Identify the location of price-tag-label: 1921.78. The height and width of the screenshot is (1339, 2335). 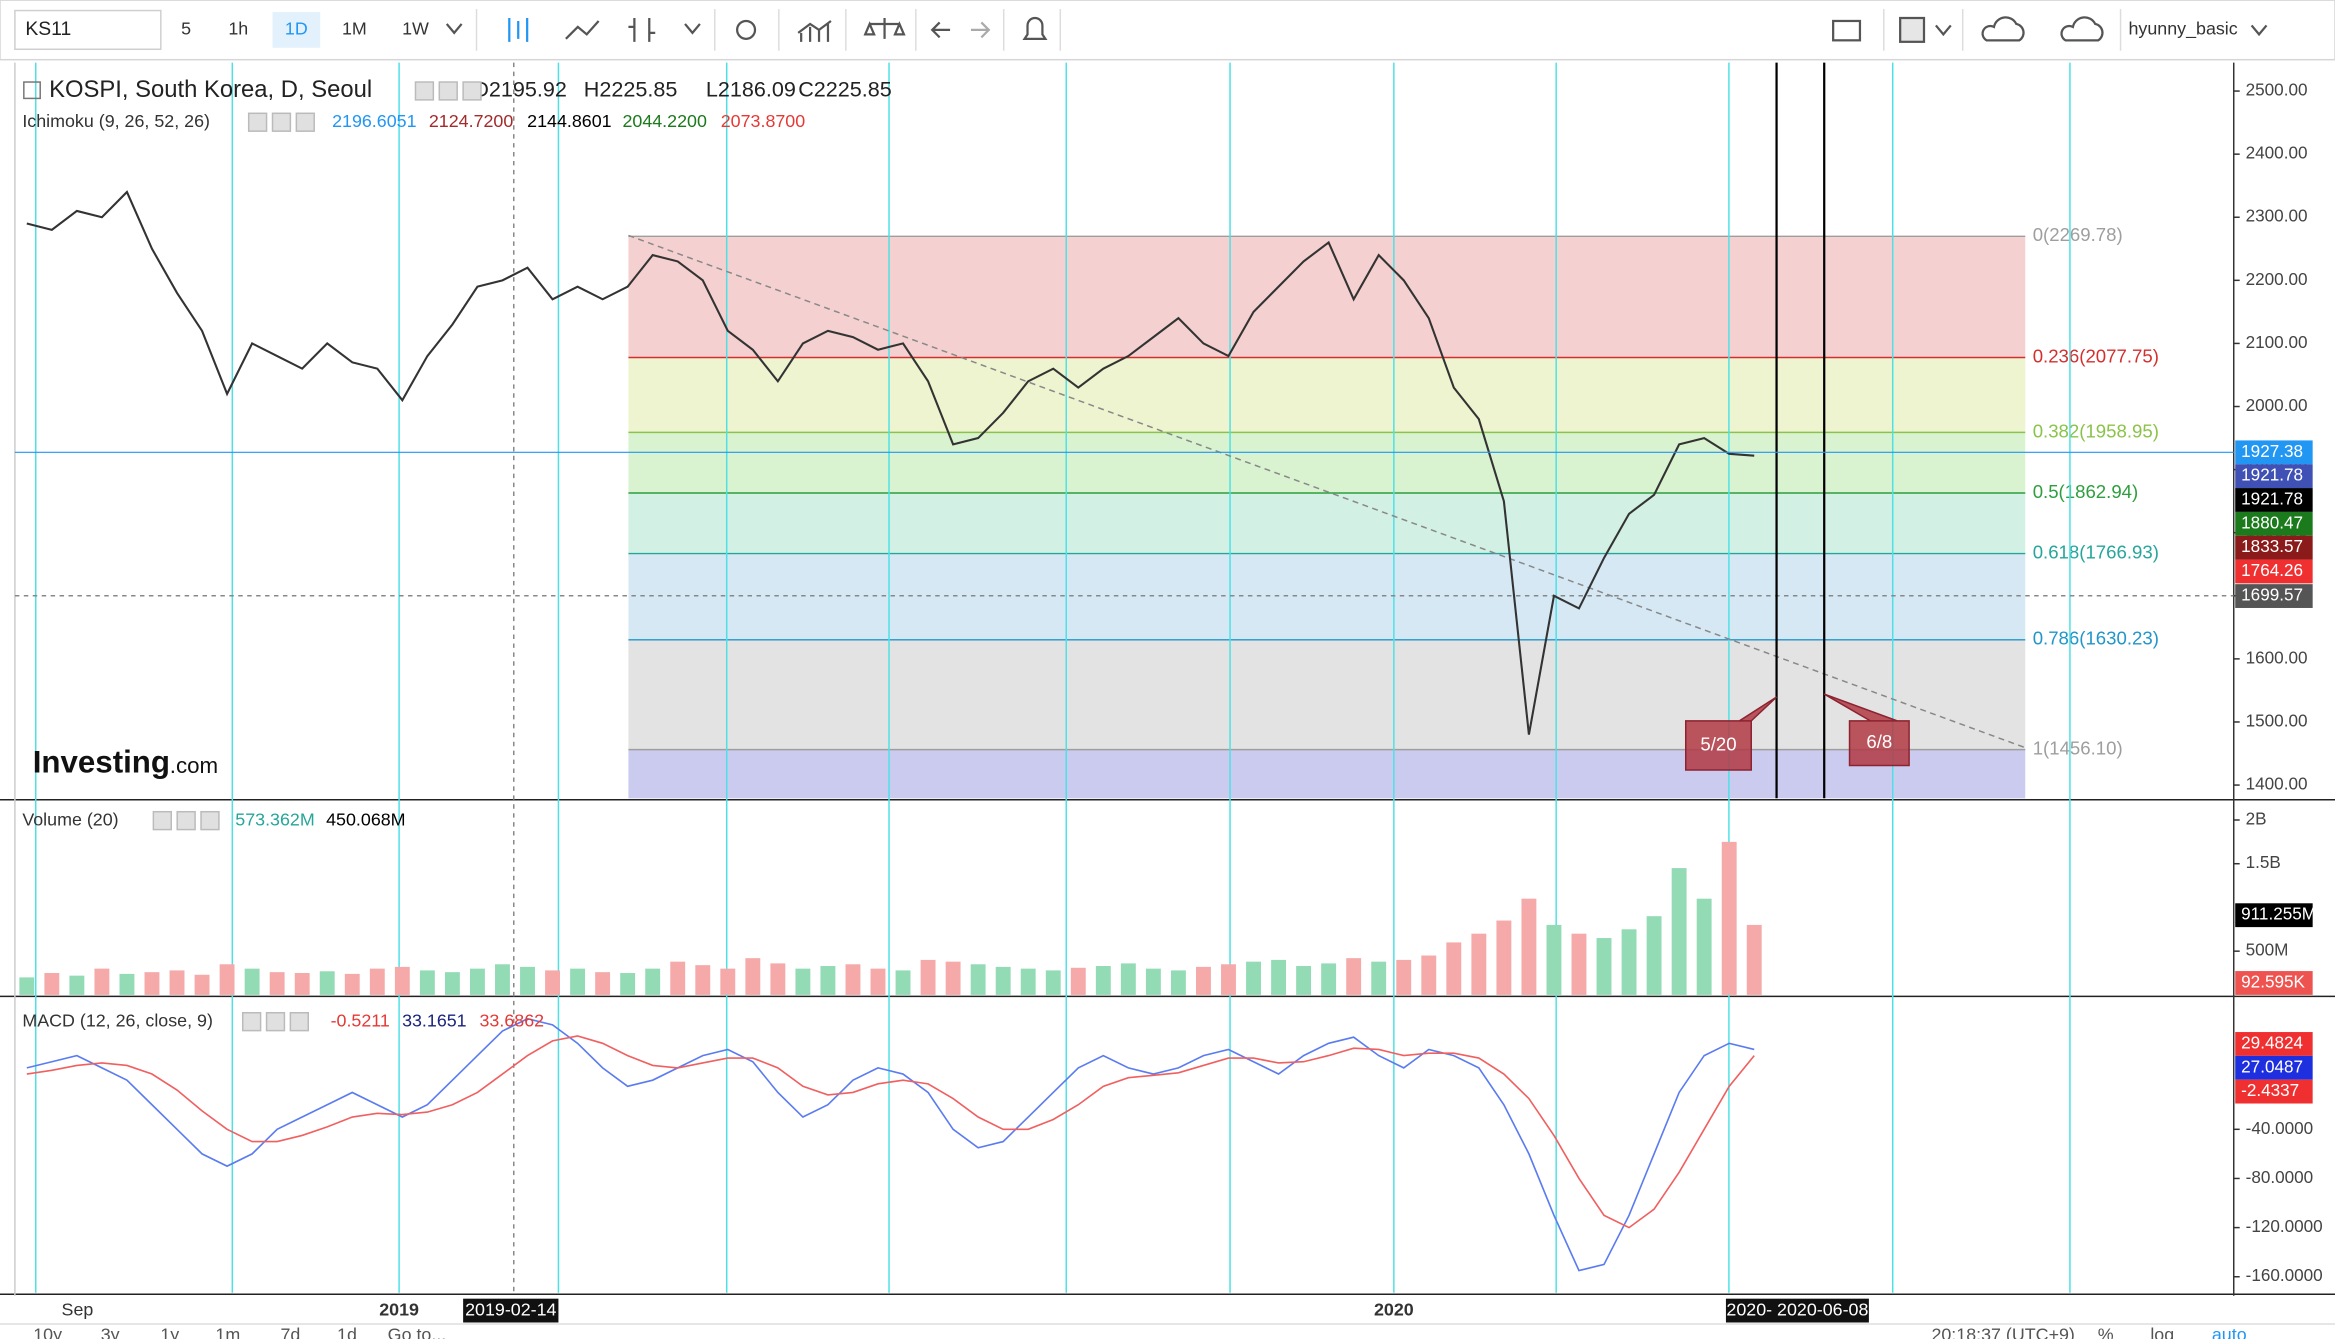
(2272, 499).